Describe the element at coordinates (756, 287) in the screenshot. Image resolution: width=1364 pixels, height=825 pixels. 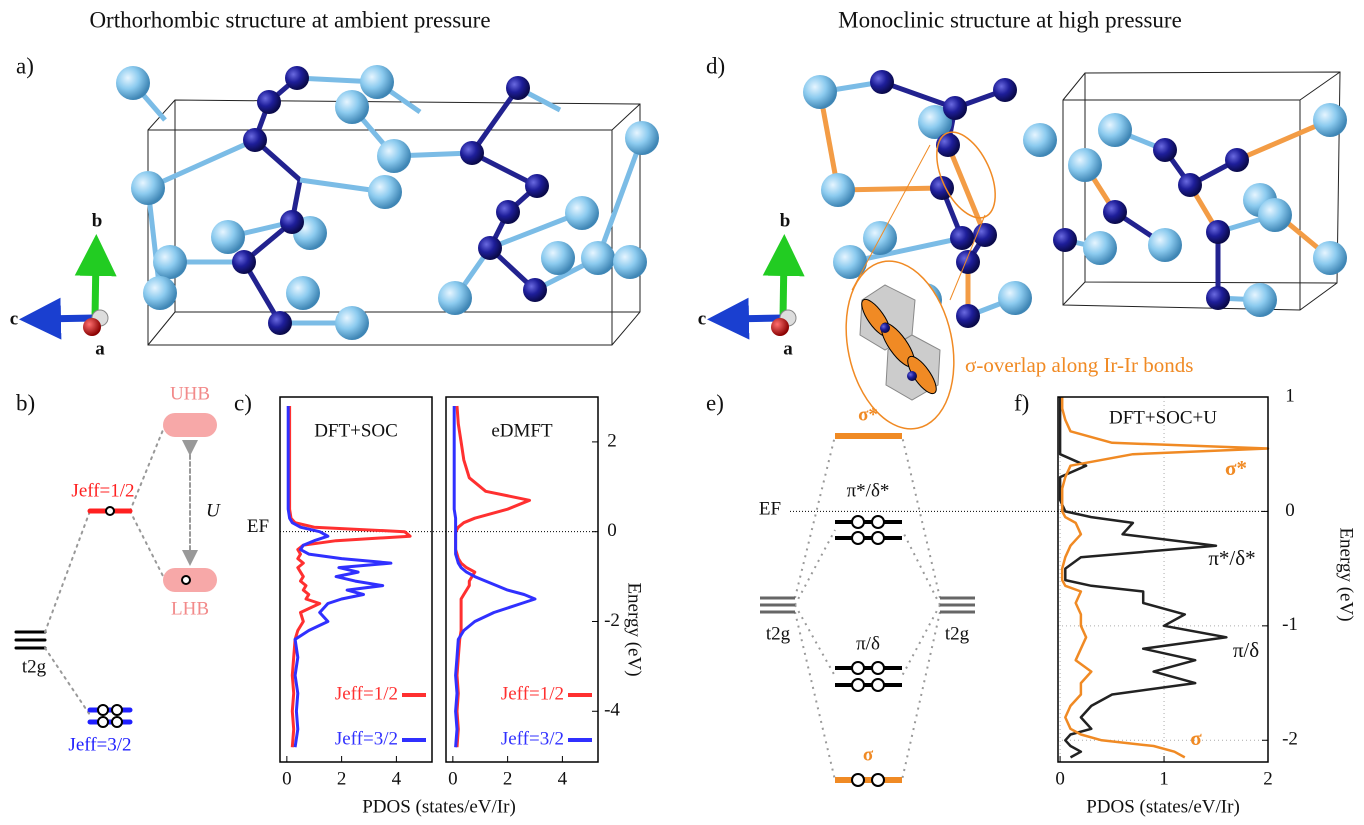
I see `axis-triad` at that location.